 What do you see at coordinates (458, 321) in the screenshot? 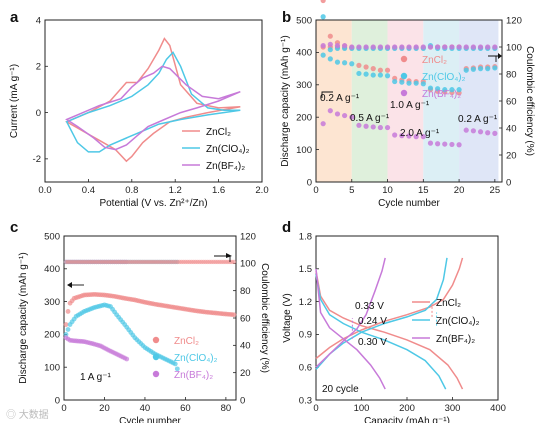
I see `legend-label-zncl4: Zn(ClO₄)₂` at bounding box center [458, 321].